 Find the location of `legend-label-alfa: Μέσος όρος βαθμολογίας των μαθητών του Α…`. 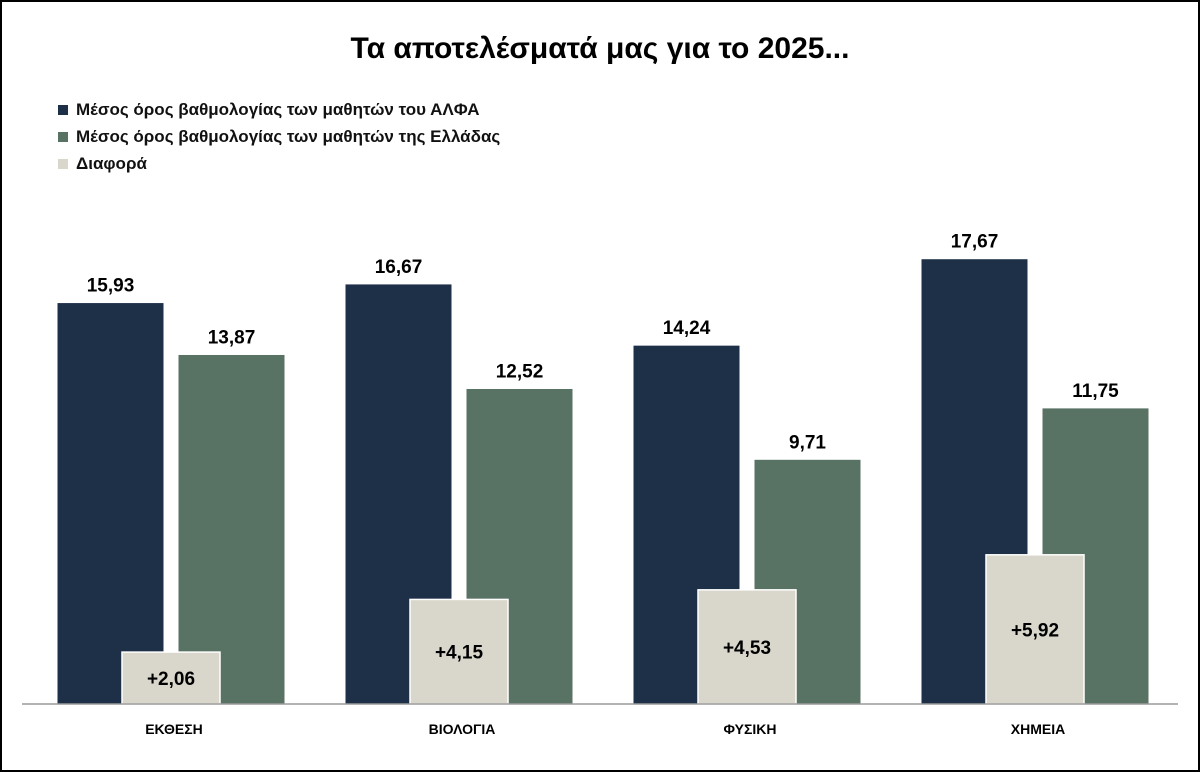

legend-label-alfa: Μέσος όρος βαθμολογίας των μαθητών του Α… is located at coordinates (278, 109).